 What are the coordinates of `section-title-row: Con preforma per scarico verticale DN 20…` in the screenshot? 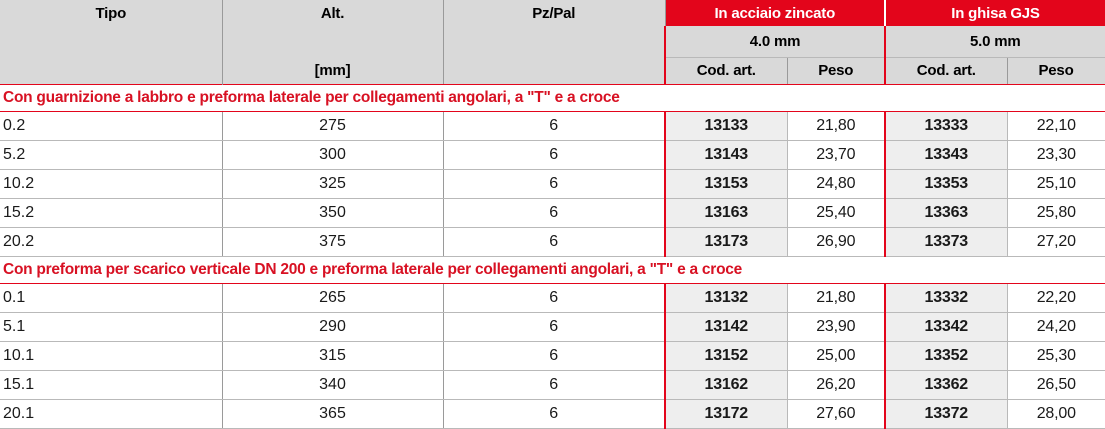 It's located at (552, 269).